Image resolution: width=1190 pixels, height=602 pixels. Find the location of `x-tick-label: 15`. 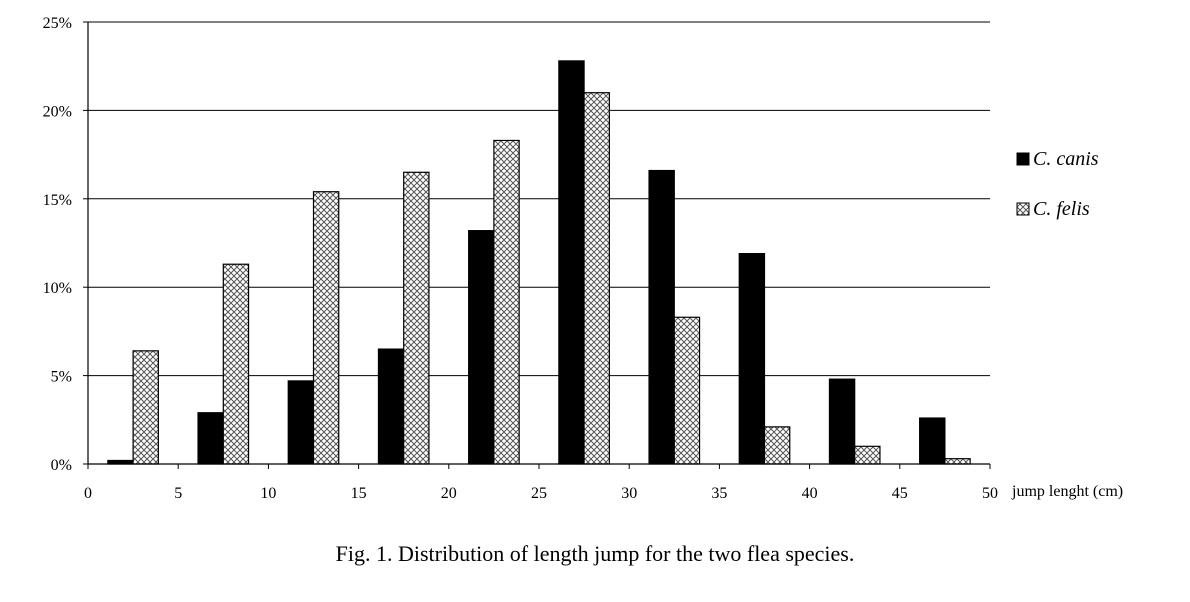

x-tick-label: 15 is located at coordinates (359, 493).